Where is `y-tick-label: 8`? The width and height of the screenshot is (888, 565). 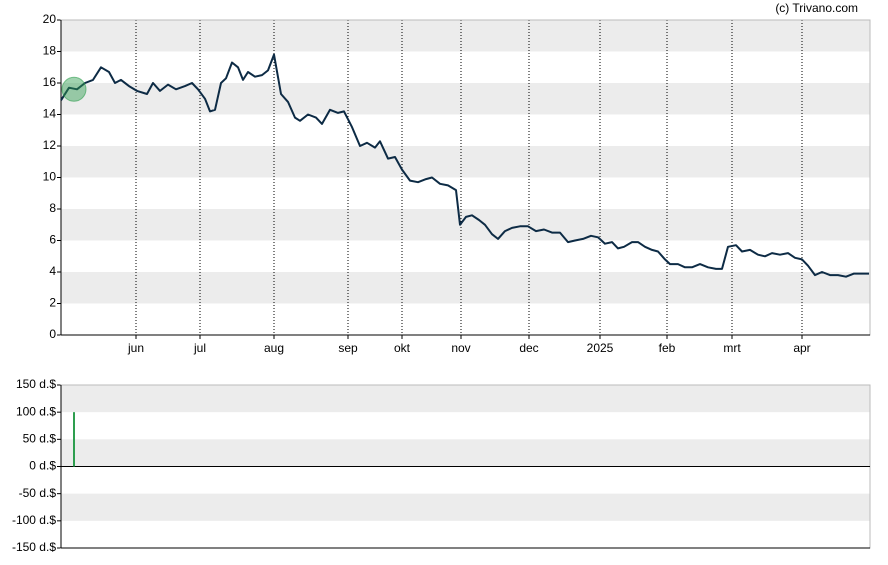
y-tick-label: 8 is located at coordinates (52, 208).